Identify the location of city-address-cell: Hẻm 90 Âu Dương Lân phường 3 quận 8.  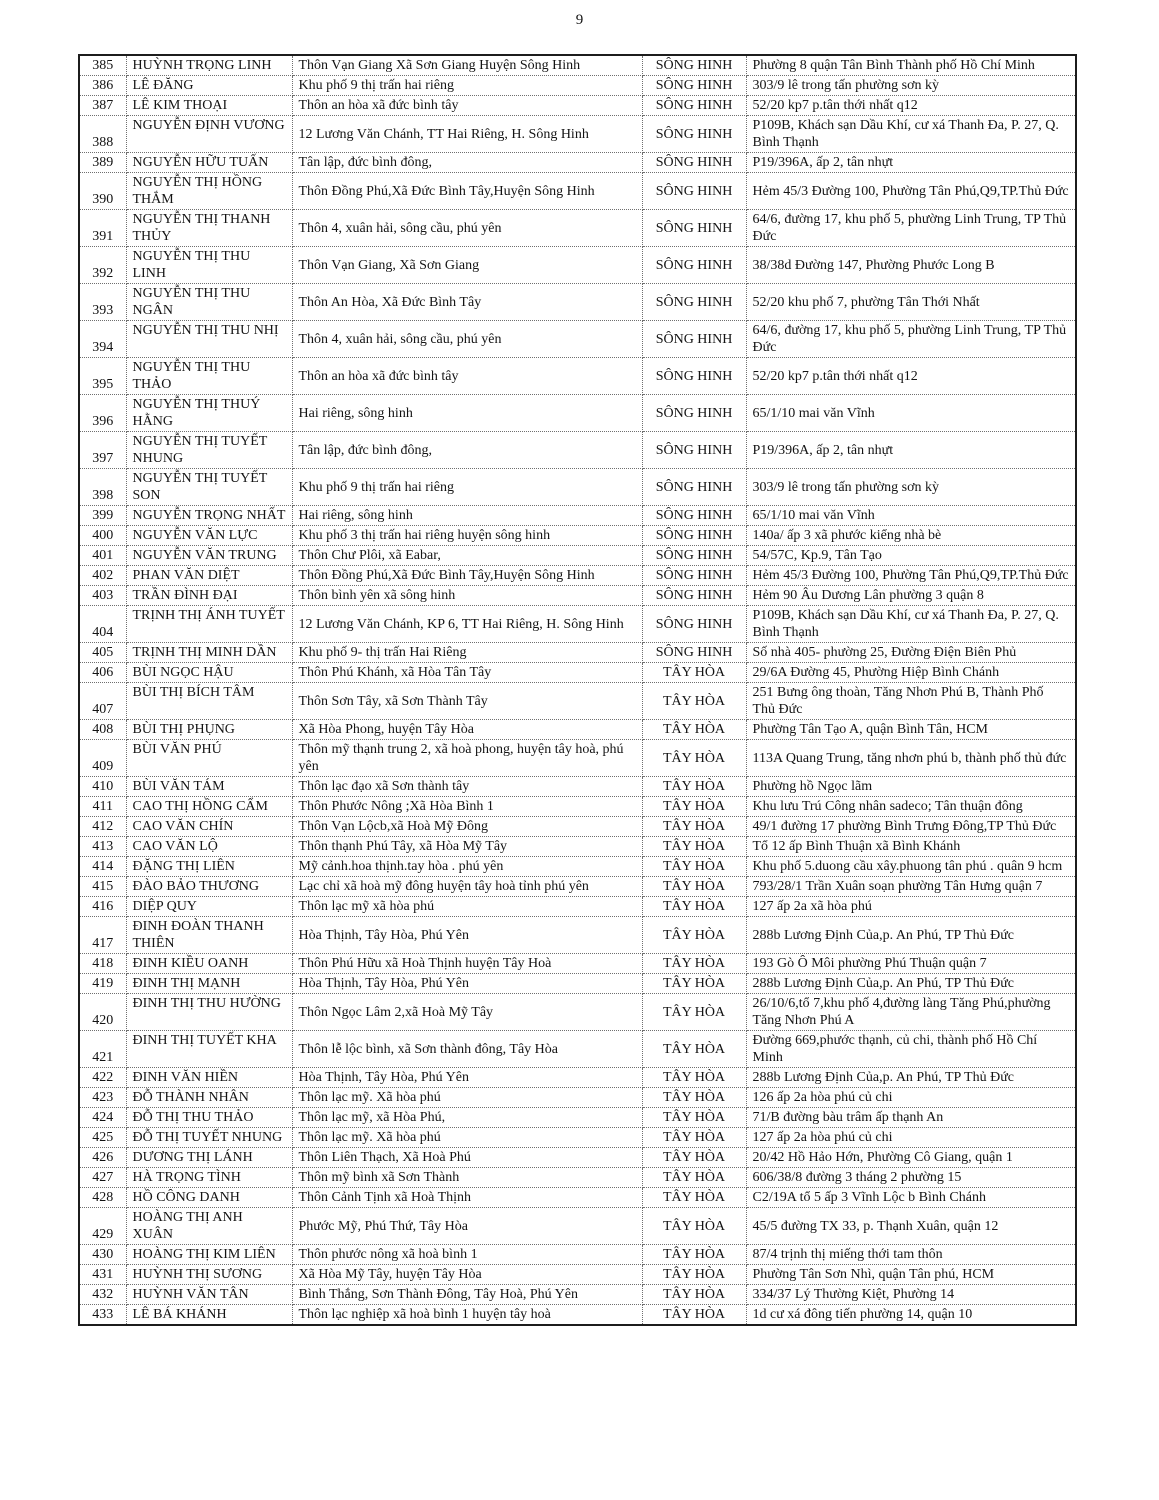
(911, 595).